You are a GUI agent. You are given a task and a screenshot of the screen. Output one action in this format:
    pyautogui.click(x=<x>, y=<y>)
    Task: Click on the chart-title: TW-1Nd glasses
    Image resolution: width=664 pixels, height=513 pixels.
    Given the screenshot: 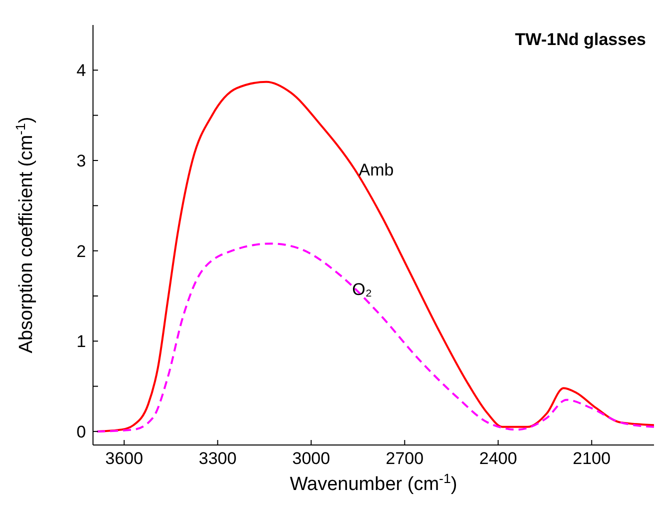 What is the action you would take?
    pyautogui.click(x=580, y=40)
    